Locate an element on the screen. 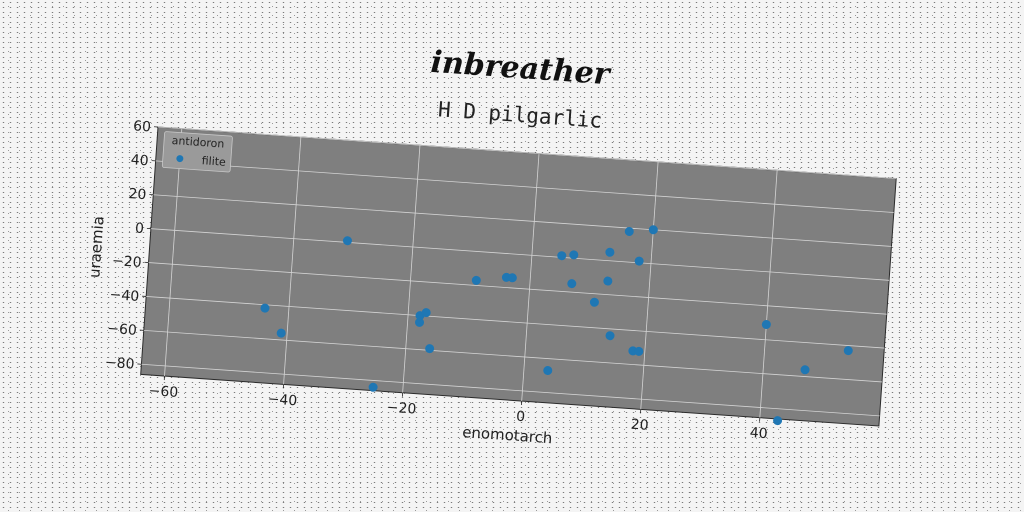  x-tick-label: 40 is located at coordinates (758, 433).